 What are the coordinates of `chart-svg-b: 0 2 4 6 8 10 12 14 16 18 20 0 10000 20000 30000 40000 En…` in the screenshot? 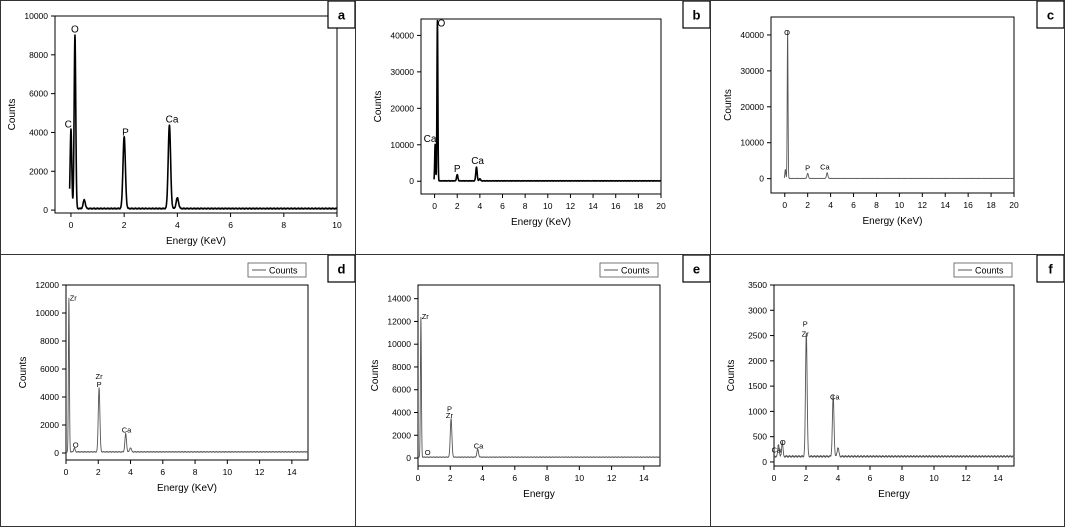 It's located at (542, 114).